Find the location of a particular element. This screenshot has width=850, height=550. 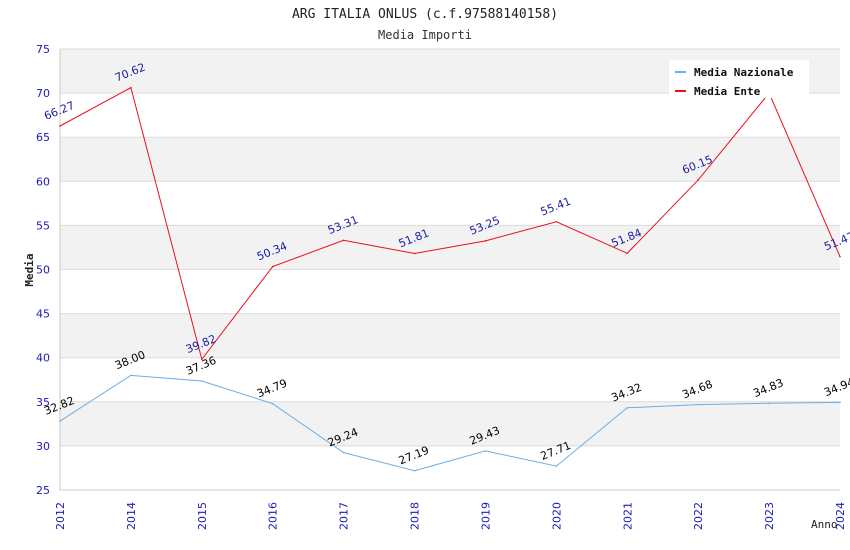

x-tick-label: 2023 is located at coordinates (769, 516).